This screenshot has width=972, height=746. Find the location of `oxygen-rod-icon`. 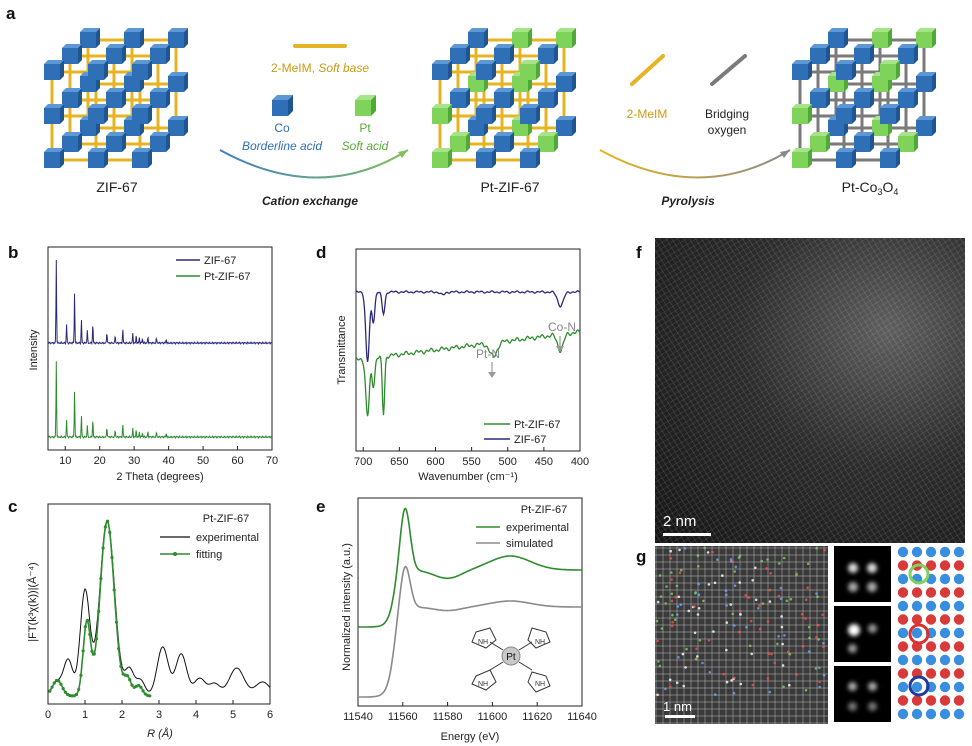

oxygen-rod-icon is located at coordinates (728, 70).